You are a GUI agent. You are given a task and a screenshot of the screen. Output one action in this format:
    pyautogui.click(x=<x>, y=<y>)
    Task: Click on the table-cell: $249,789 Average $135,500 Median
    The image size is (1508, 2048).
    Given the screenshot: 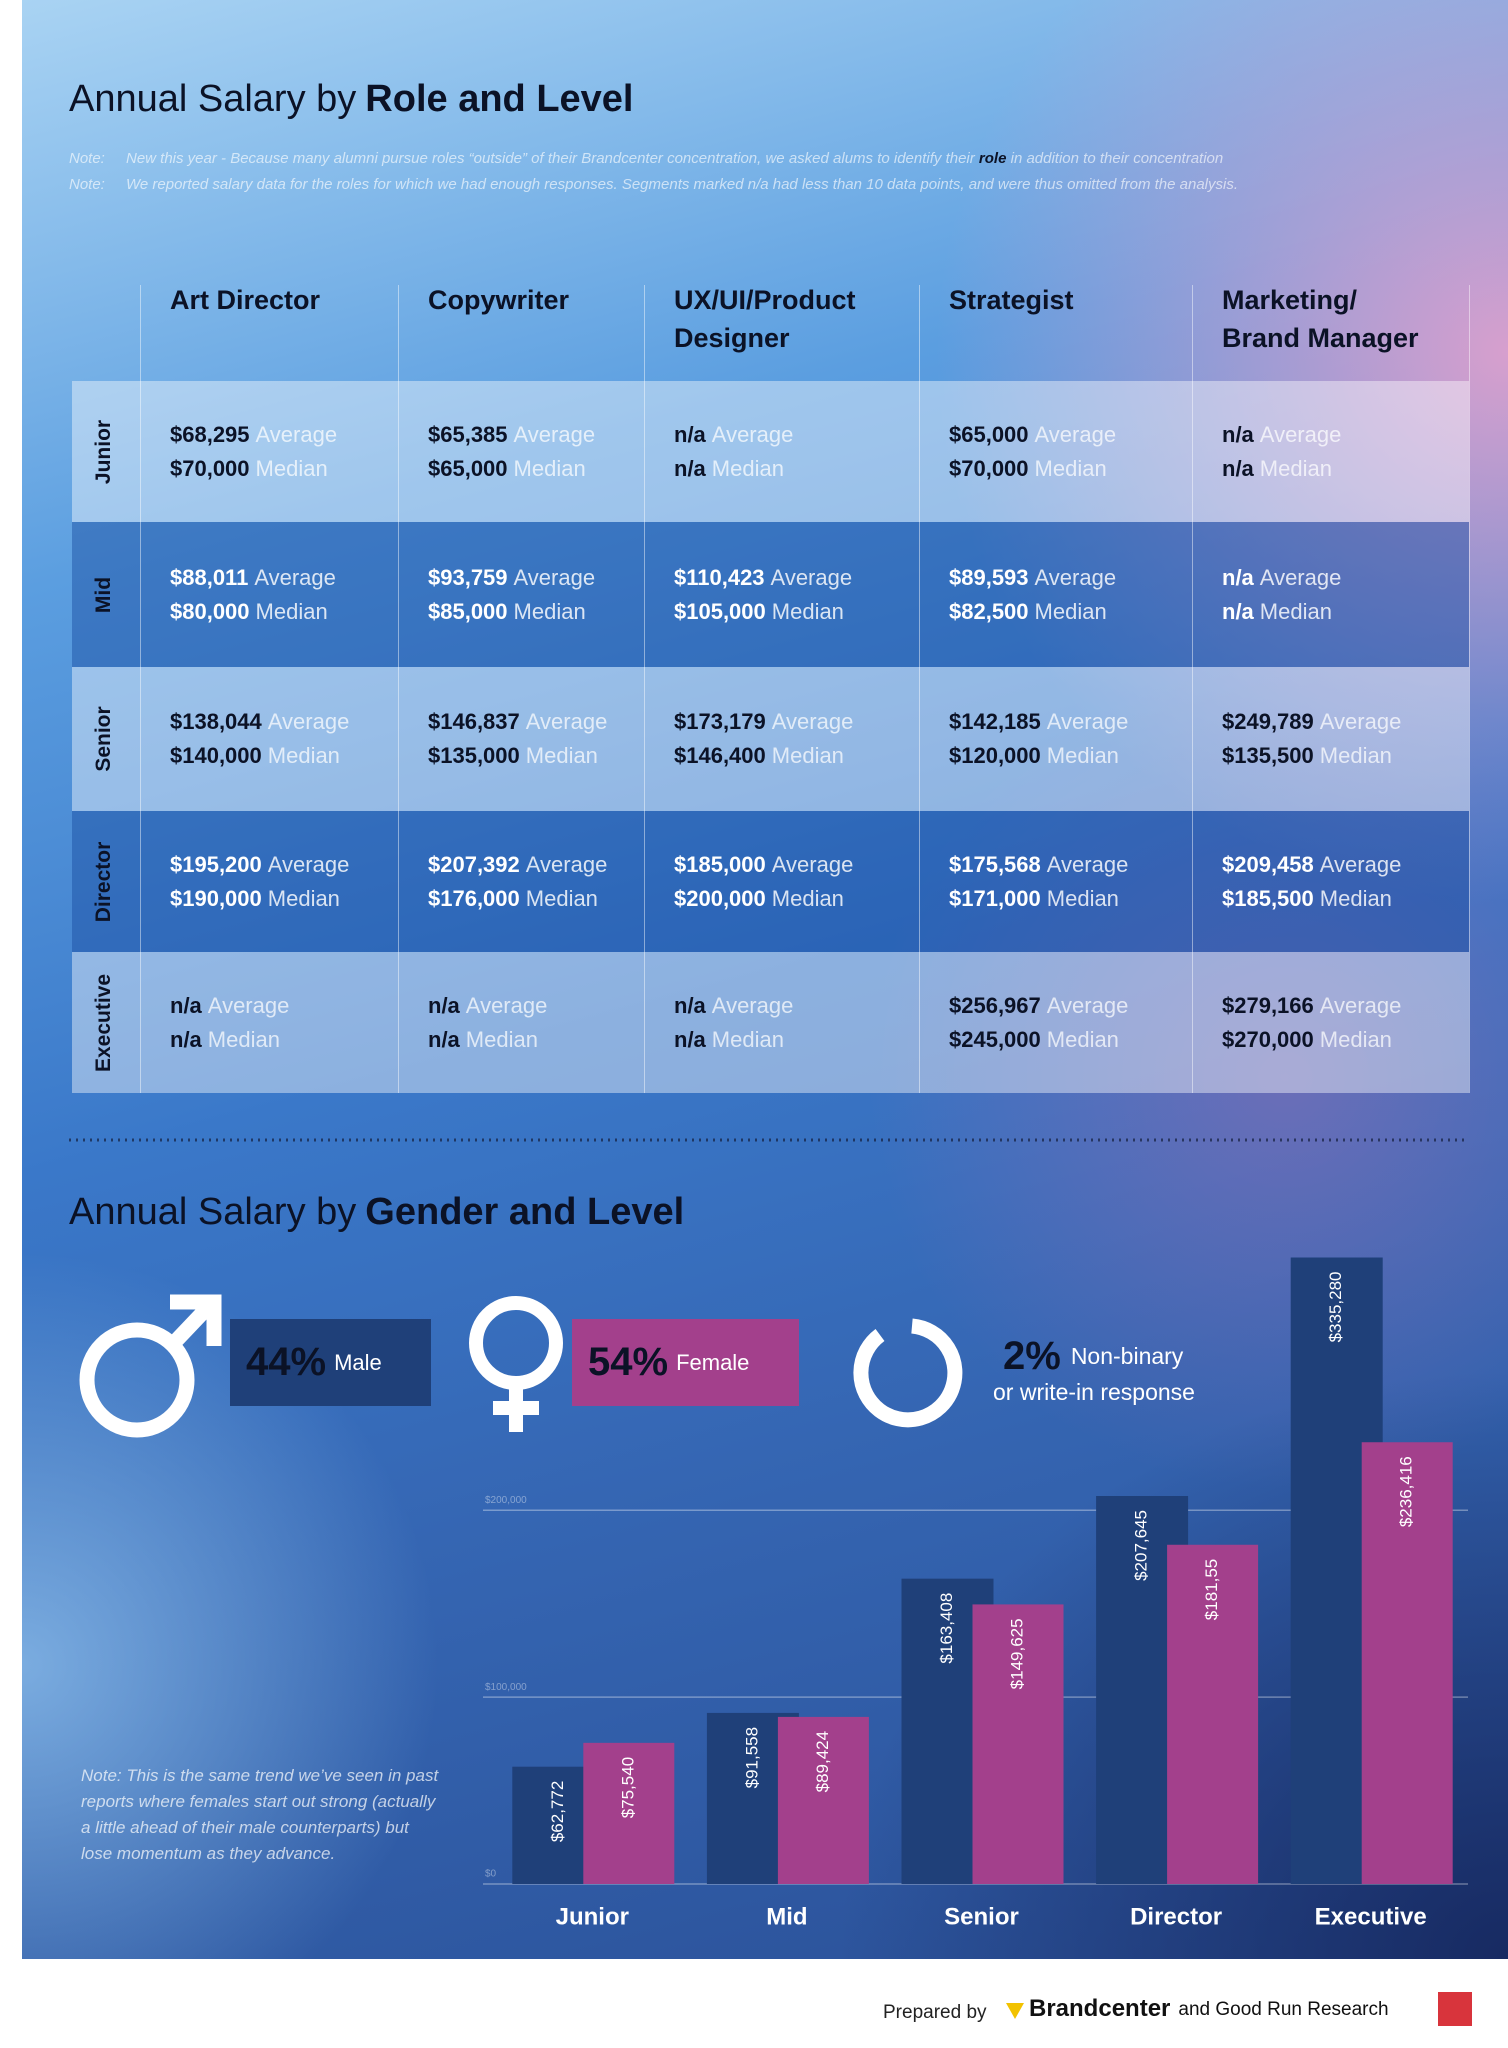 What is the action you would take?
    pyautogui.click(x=1311, y=739)
    